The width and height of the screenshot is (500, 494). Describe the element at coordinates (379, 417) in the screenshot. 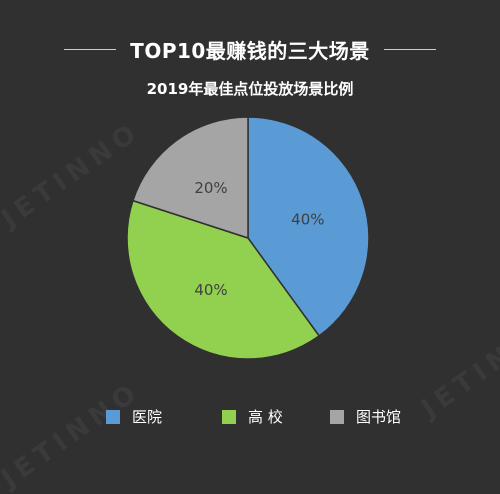

I see `legend-label: 图书馆` at that location.